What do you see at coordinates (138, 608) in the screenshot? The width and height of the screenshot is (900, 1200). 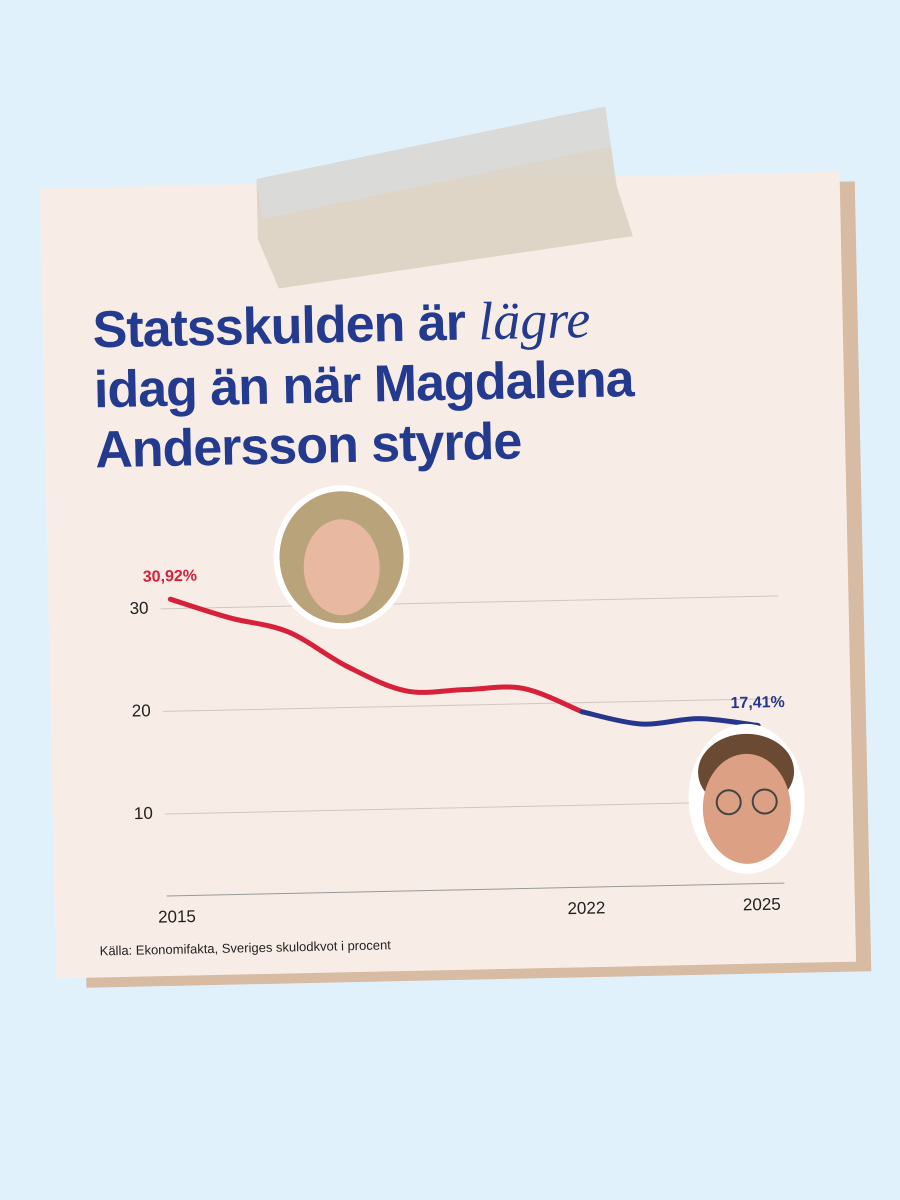 I see `y-tick-label: 30` at bounding box center [138, 608].